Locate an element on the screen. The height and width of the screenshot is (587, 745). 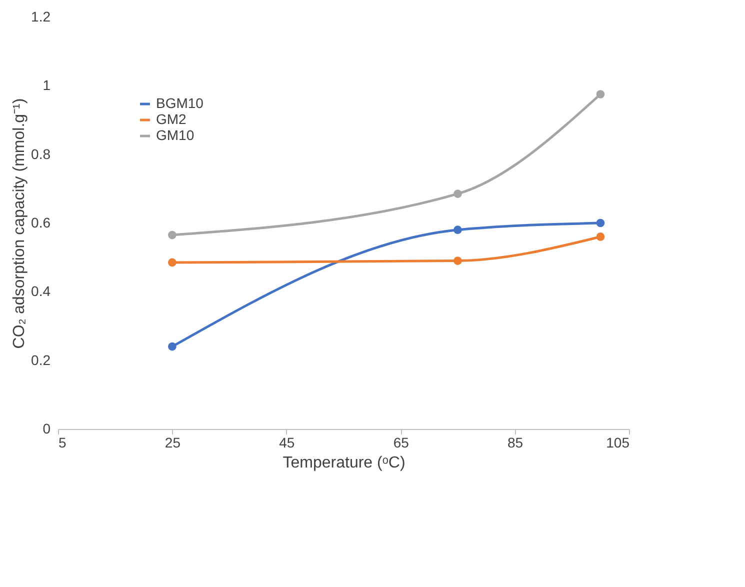
x-tick-label: 85 is located at coordinates (516, 442).